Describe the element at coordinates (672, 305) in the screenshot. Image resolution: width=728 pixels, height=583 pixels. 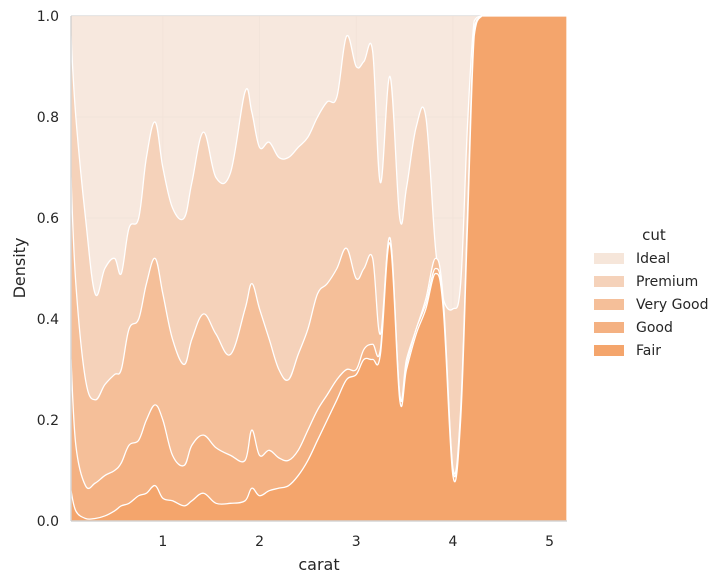
I see `legend-label: Very Good` at that location.